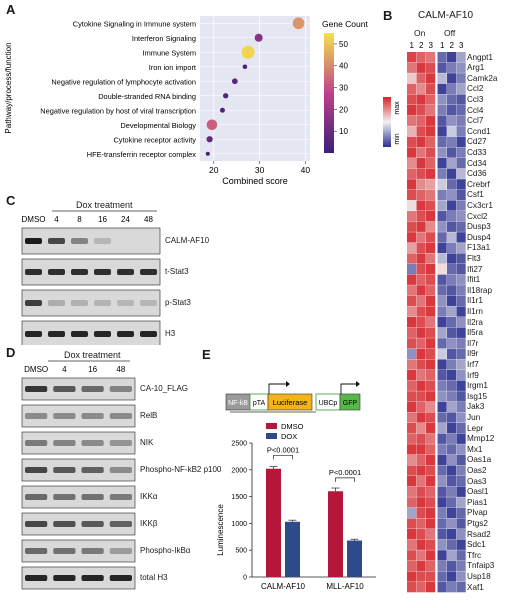  I want to click on western-blot-d: DMSO 4 16 48, so click(78, 475).